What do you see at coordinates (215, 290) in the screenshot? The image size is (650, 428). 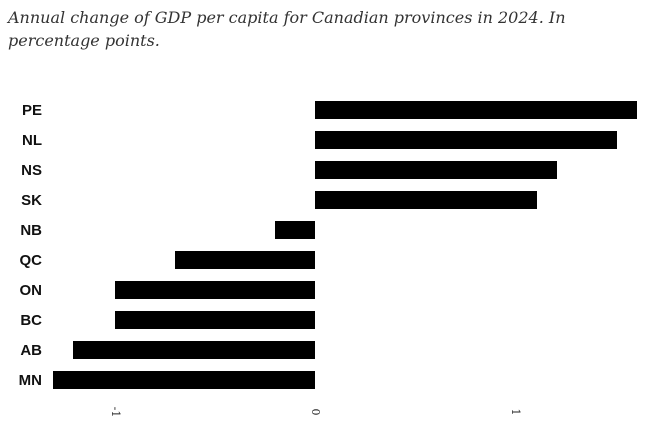 I see `bar-on` at bounding box center [215, 290].